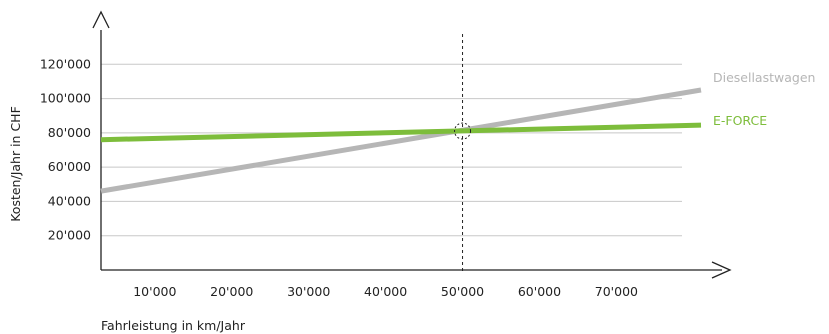  What do you see at coordinates (308, 291) in the screenshot?
I see `x-tick-label: 30'000` at bounding box center [308, 291].